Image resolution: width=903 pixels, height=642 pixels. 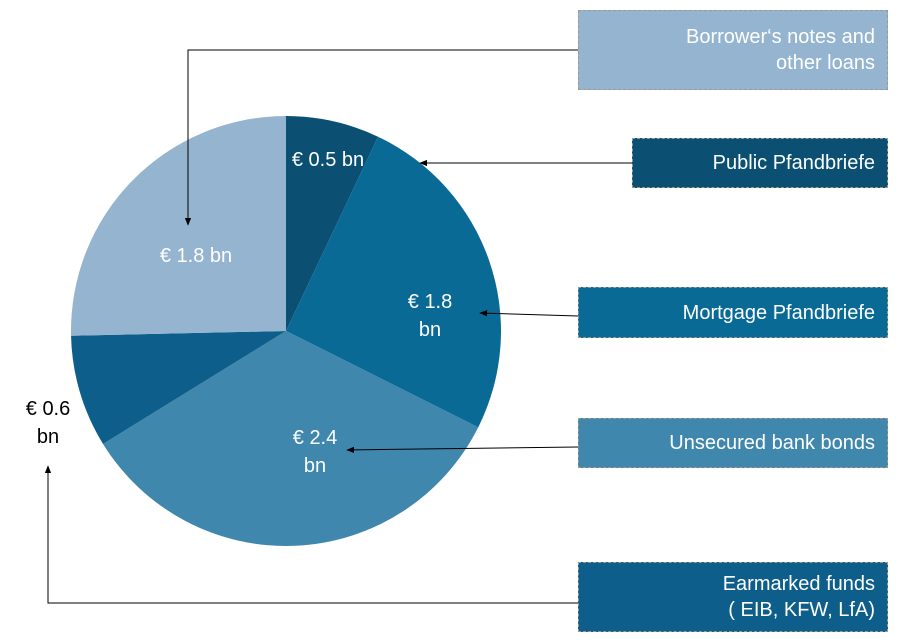 What do you see at coordinates (733, 312) in the screenshot?
I see `callout-box: Mortgage Pfandbriefe` at bounding box center [733, 312].